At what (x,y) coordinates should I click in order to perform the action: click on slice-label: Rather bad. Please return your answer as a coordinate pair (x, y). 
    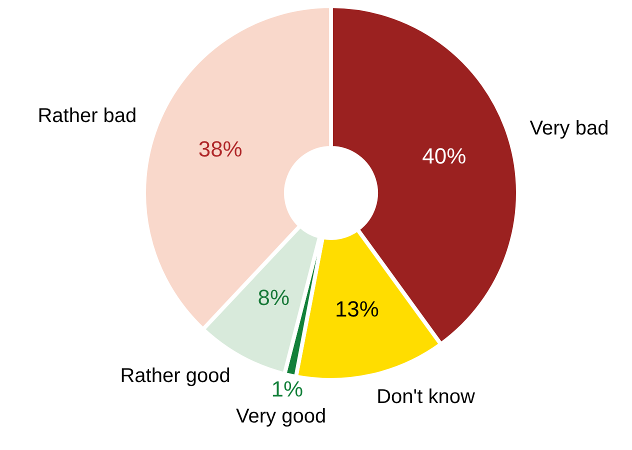
    Looking at the image, I should click on (87, 116).